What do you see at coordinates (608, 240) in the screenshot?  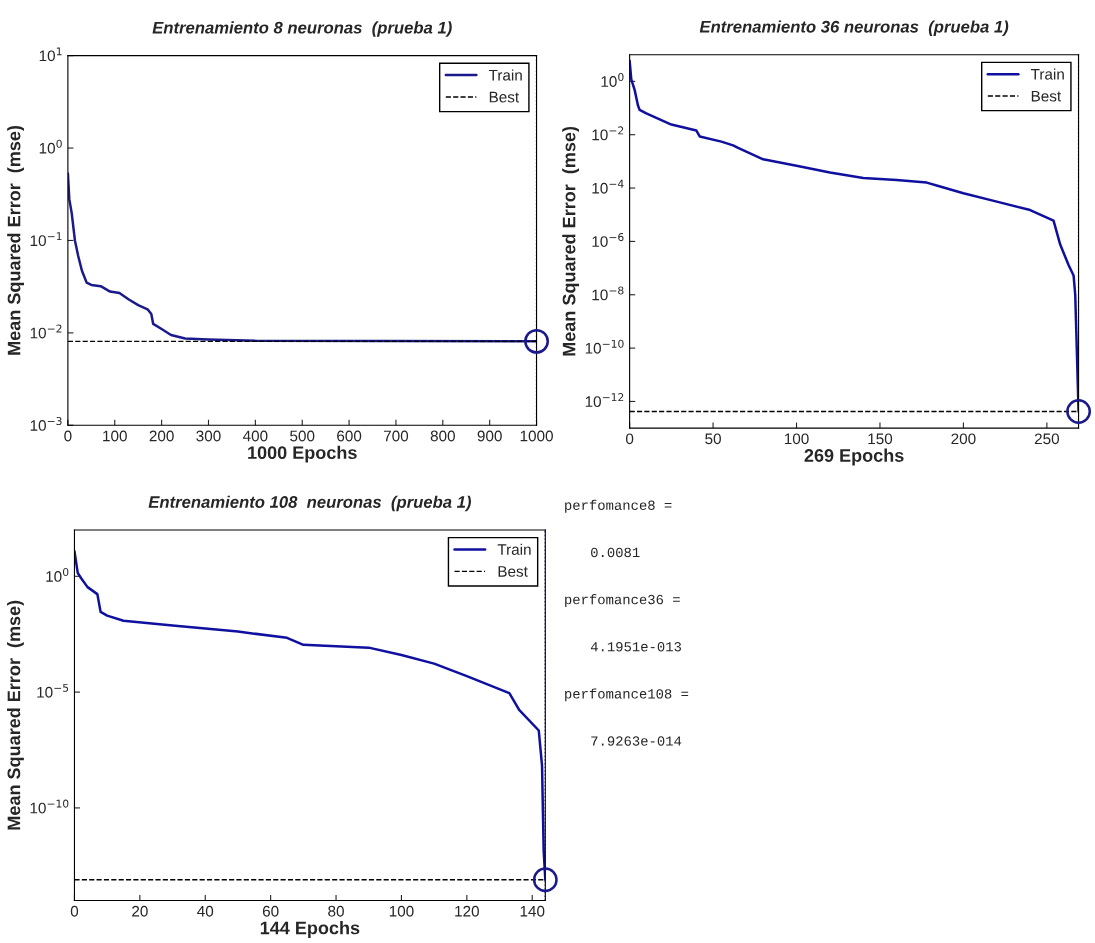 I see `y-tick-label: 10$^{−6}$` at bounding box center [608, 240].